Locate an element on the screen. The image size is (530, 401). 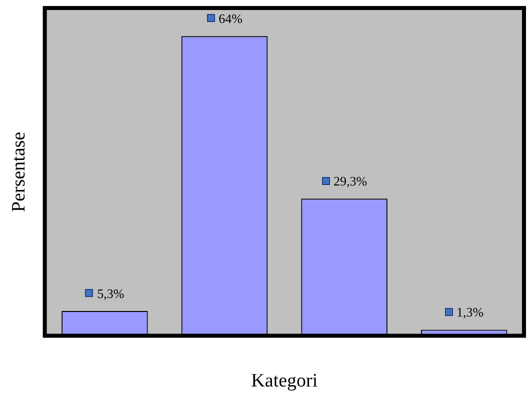
x-axis-title: Kategori is located at coordinates (284, 381).